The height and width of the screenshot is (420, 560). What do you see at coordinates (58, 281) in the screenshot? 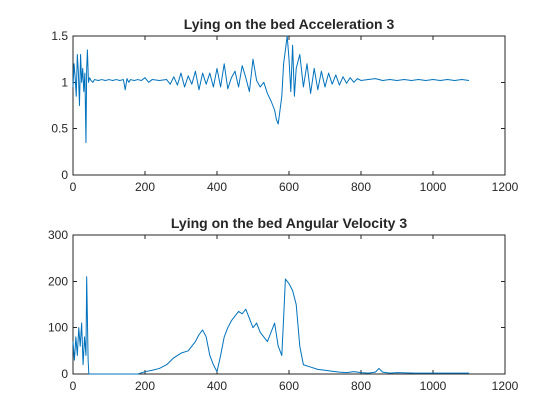
I see `y-tick-label: 200` at bounding box center [58, 281].